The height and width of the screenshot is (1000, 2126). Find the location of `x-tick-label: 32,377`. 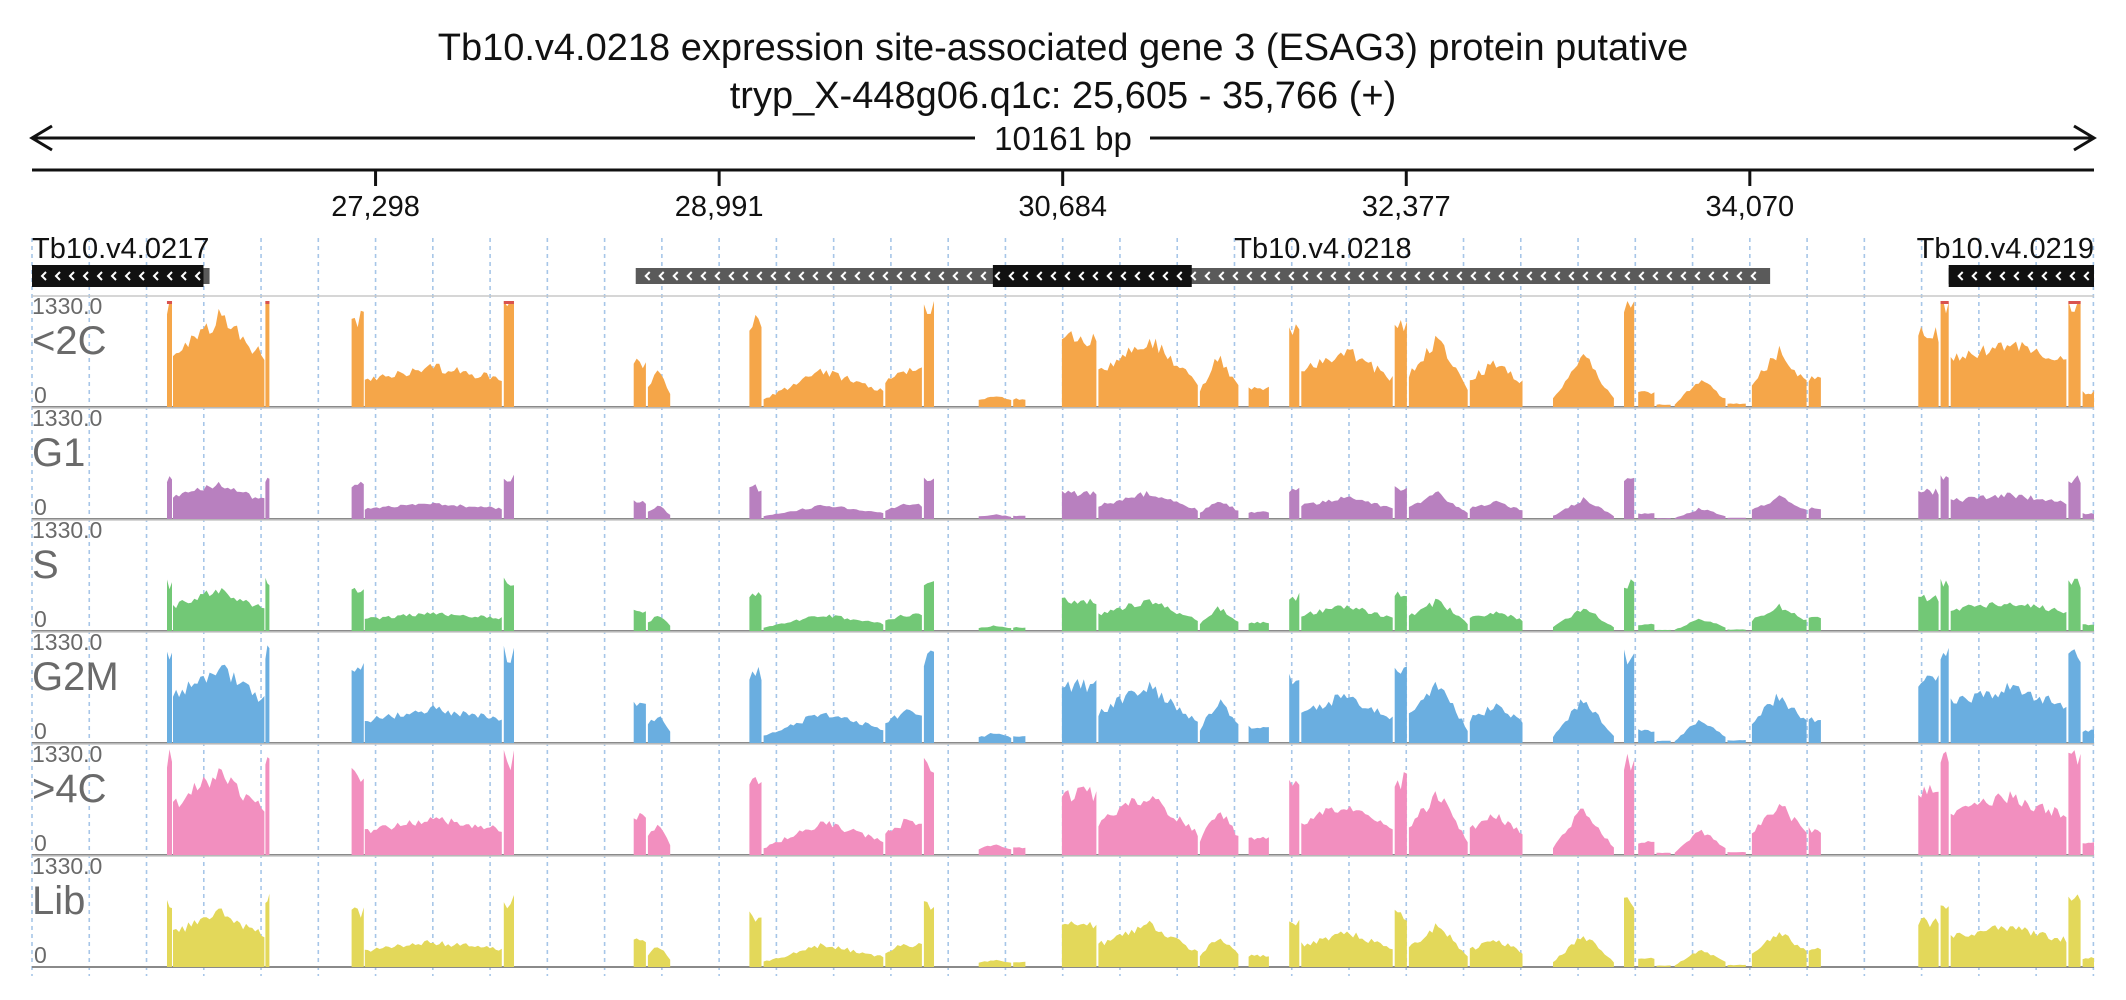

x-tick-label: 32,377 is located at coordinates (1406, 207).